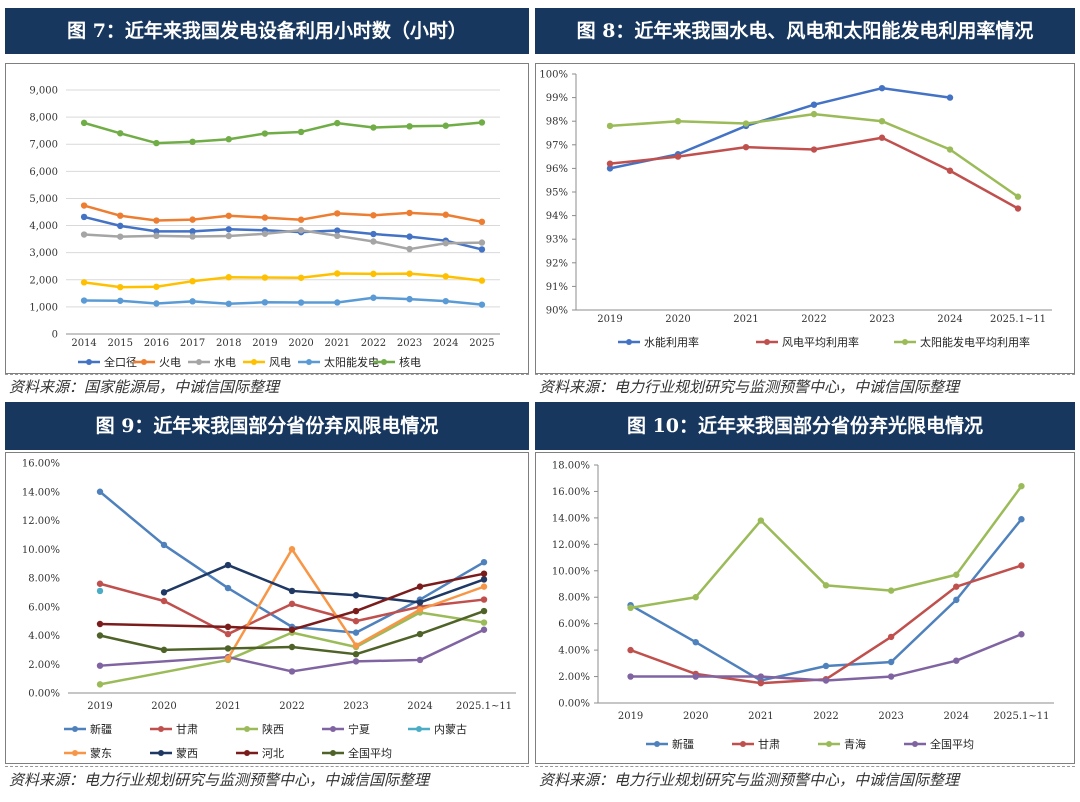 This screenshot has width=1080, height=802. I want to click on y-tick-label: 96%, so click(557, 169).